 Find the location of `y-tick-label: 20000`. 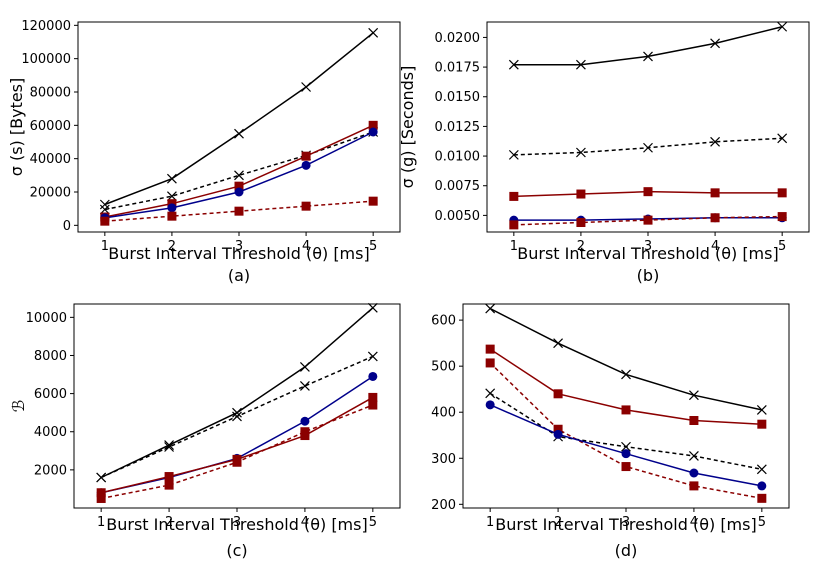

y-tick-label: 20000 is located at coordinates (50, 193).